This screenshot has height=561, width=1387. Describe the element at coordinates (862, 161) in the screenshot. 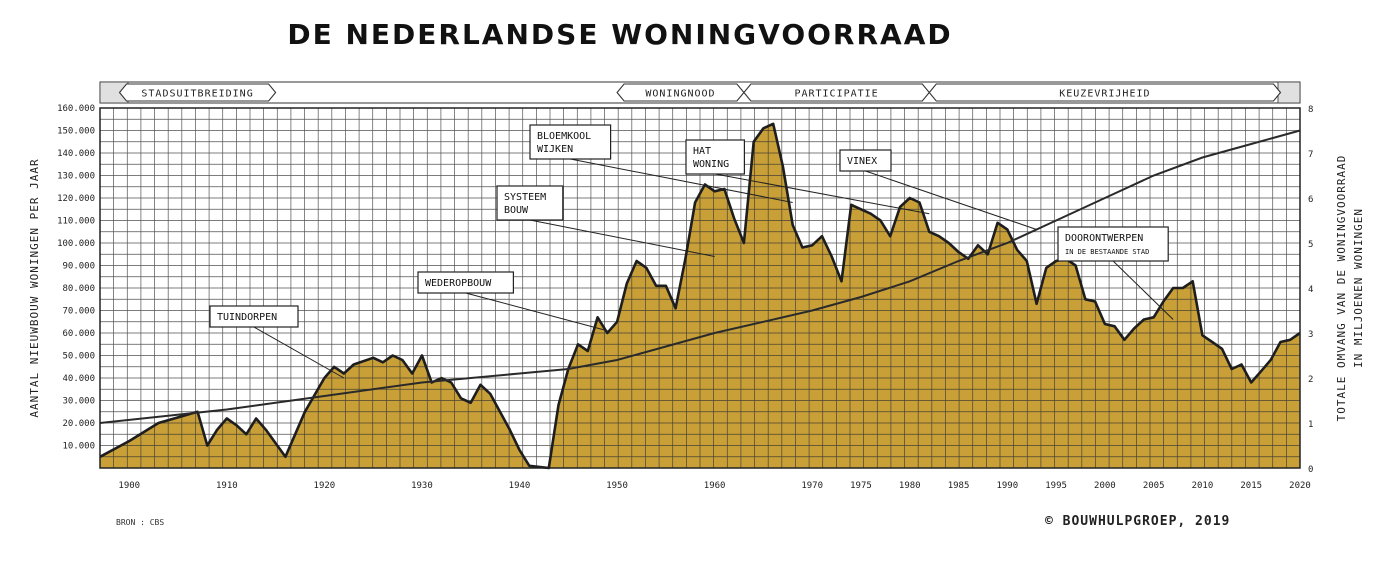

I see `annotation-label: VINEX` at that location.